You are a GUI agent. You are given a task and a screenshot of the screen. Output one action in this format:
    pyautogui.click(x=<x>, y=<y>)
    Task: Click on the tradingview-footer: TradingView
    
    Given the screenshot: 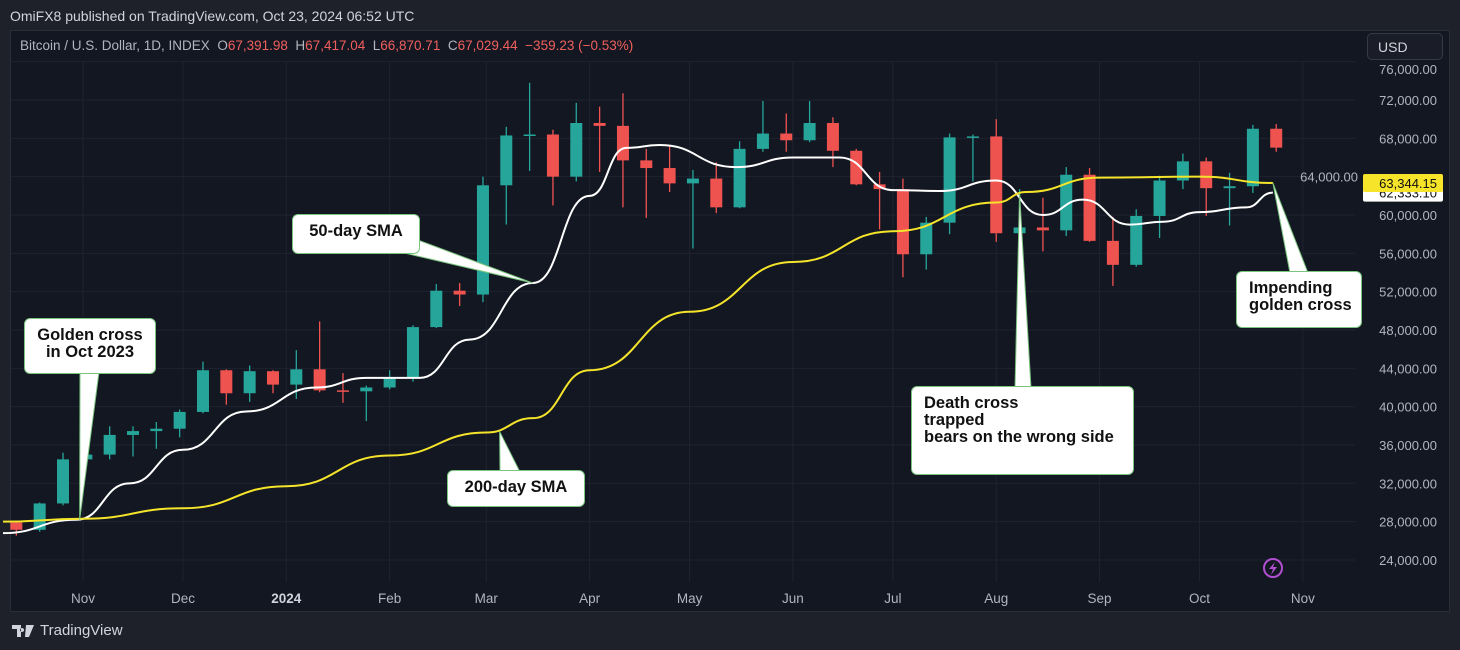 What is the action you would take?
    pyautogui.click(x=67, y=630)
    